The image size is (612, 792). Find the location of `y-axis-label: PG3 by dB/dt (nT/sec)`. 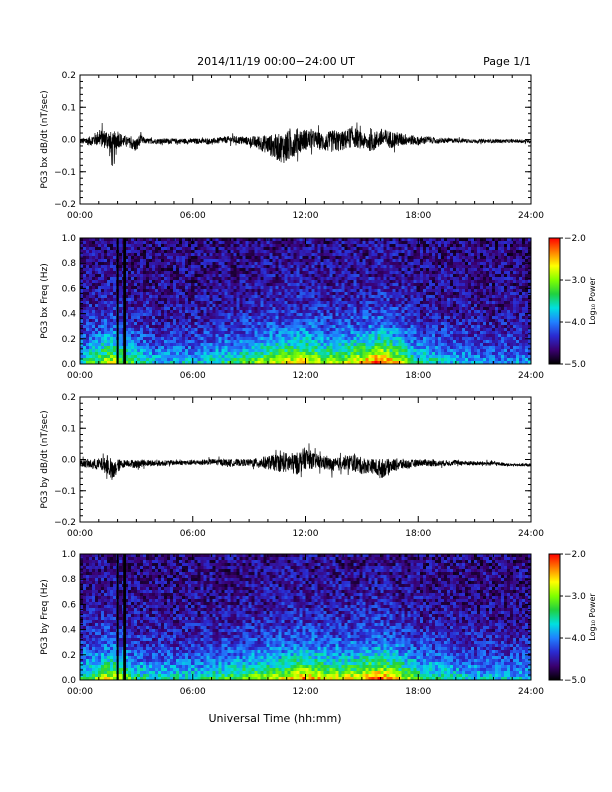

y-axis-label: PG3 by dB/dt (nT/sec) is located at coordinates (45, 459).